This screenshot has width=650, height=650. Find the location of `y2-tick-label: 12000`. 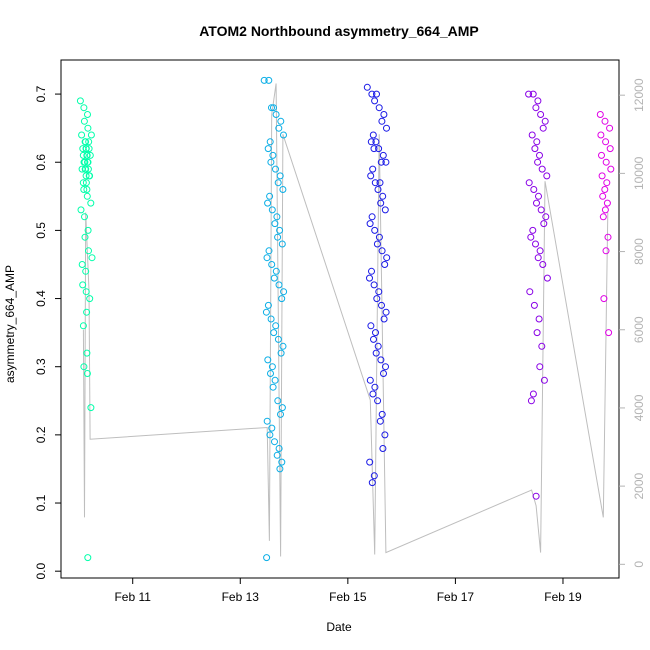

y2-tick-label: 12000 is located at coordinates (639, 95).